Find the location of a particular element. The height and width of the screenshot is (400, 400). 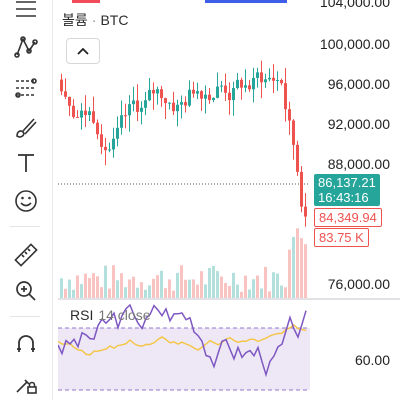

volume-tag: 83.75 K is located at coordinates (341, 237).